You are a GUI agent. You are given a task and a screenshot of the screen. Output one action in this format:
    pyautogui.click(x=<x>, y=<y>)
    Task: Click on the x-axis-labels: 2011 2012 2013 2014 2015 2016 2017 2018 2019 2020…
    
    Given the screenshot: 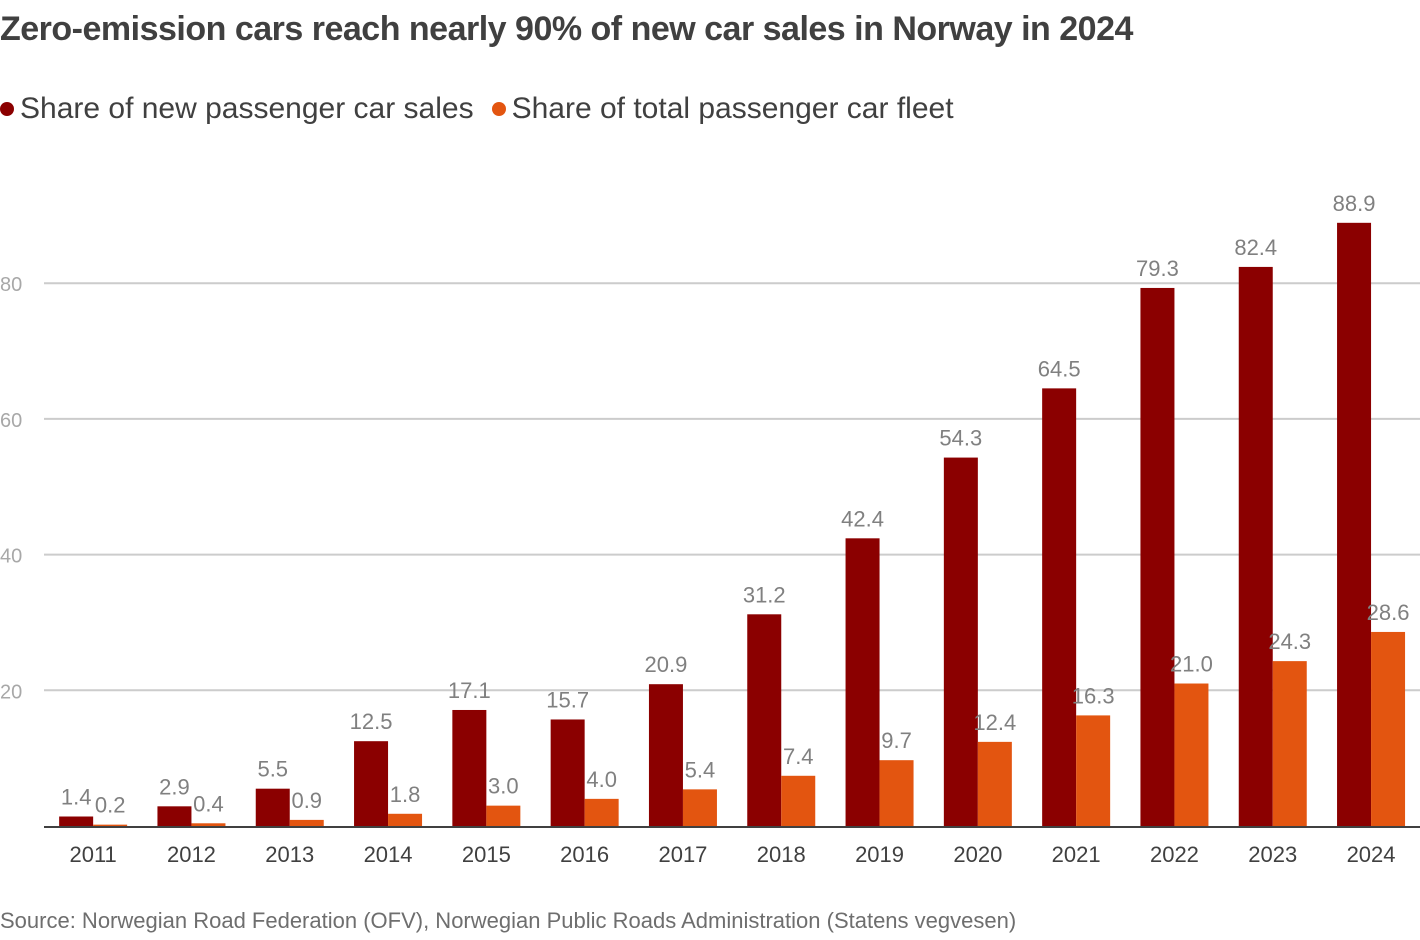 What is the action you would take?
    pyautogui.click(x=732, y=854)
    